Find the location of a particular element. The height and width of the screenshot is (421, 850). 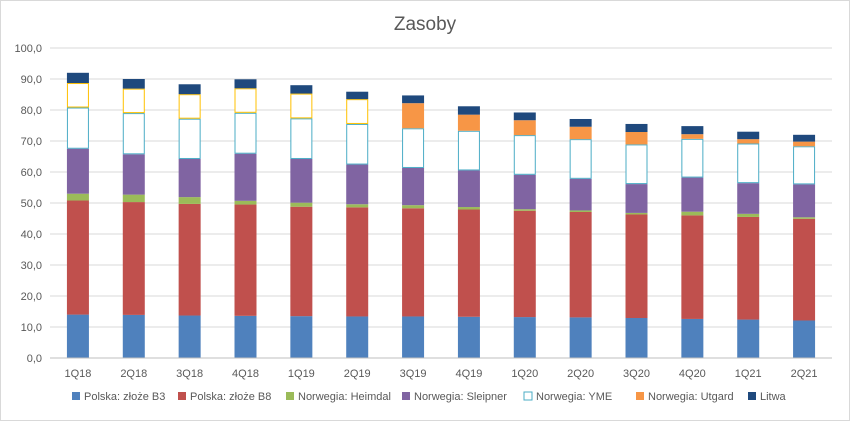

legend-label-polska-zloze-b8: Polska: złoże B8 is located at coordinates (230, 397).